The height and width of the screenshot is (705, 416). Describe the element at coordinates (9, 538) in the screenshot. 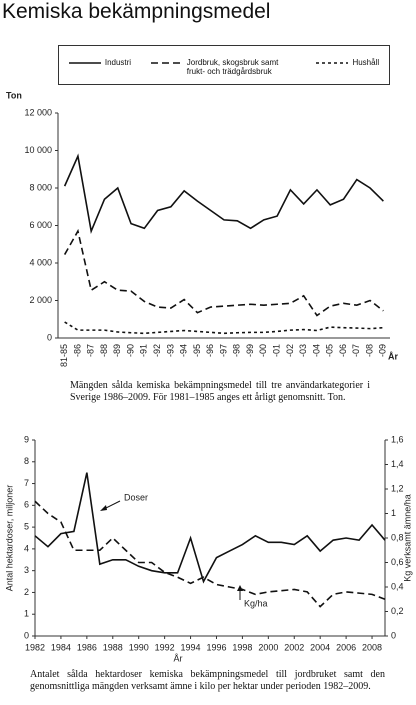

I see `y-axis-label: Antal hektardoser, miljoner` at that location.